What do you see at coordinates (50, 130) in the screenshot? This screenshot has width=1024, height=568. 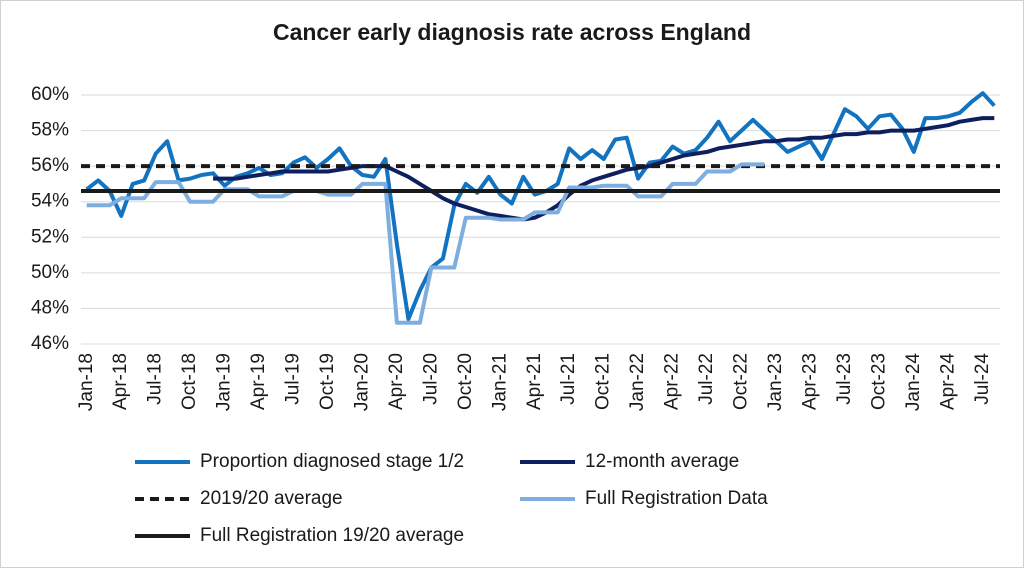 I see `y-tick-label: 58%` at bounding box center [50, 130].